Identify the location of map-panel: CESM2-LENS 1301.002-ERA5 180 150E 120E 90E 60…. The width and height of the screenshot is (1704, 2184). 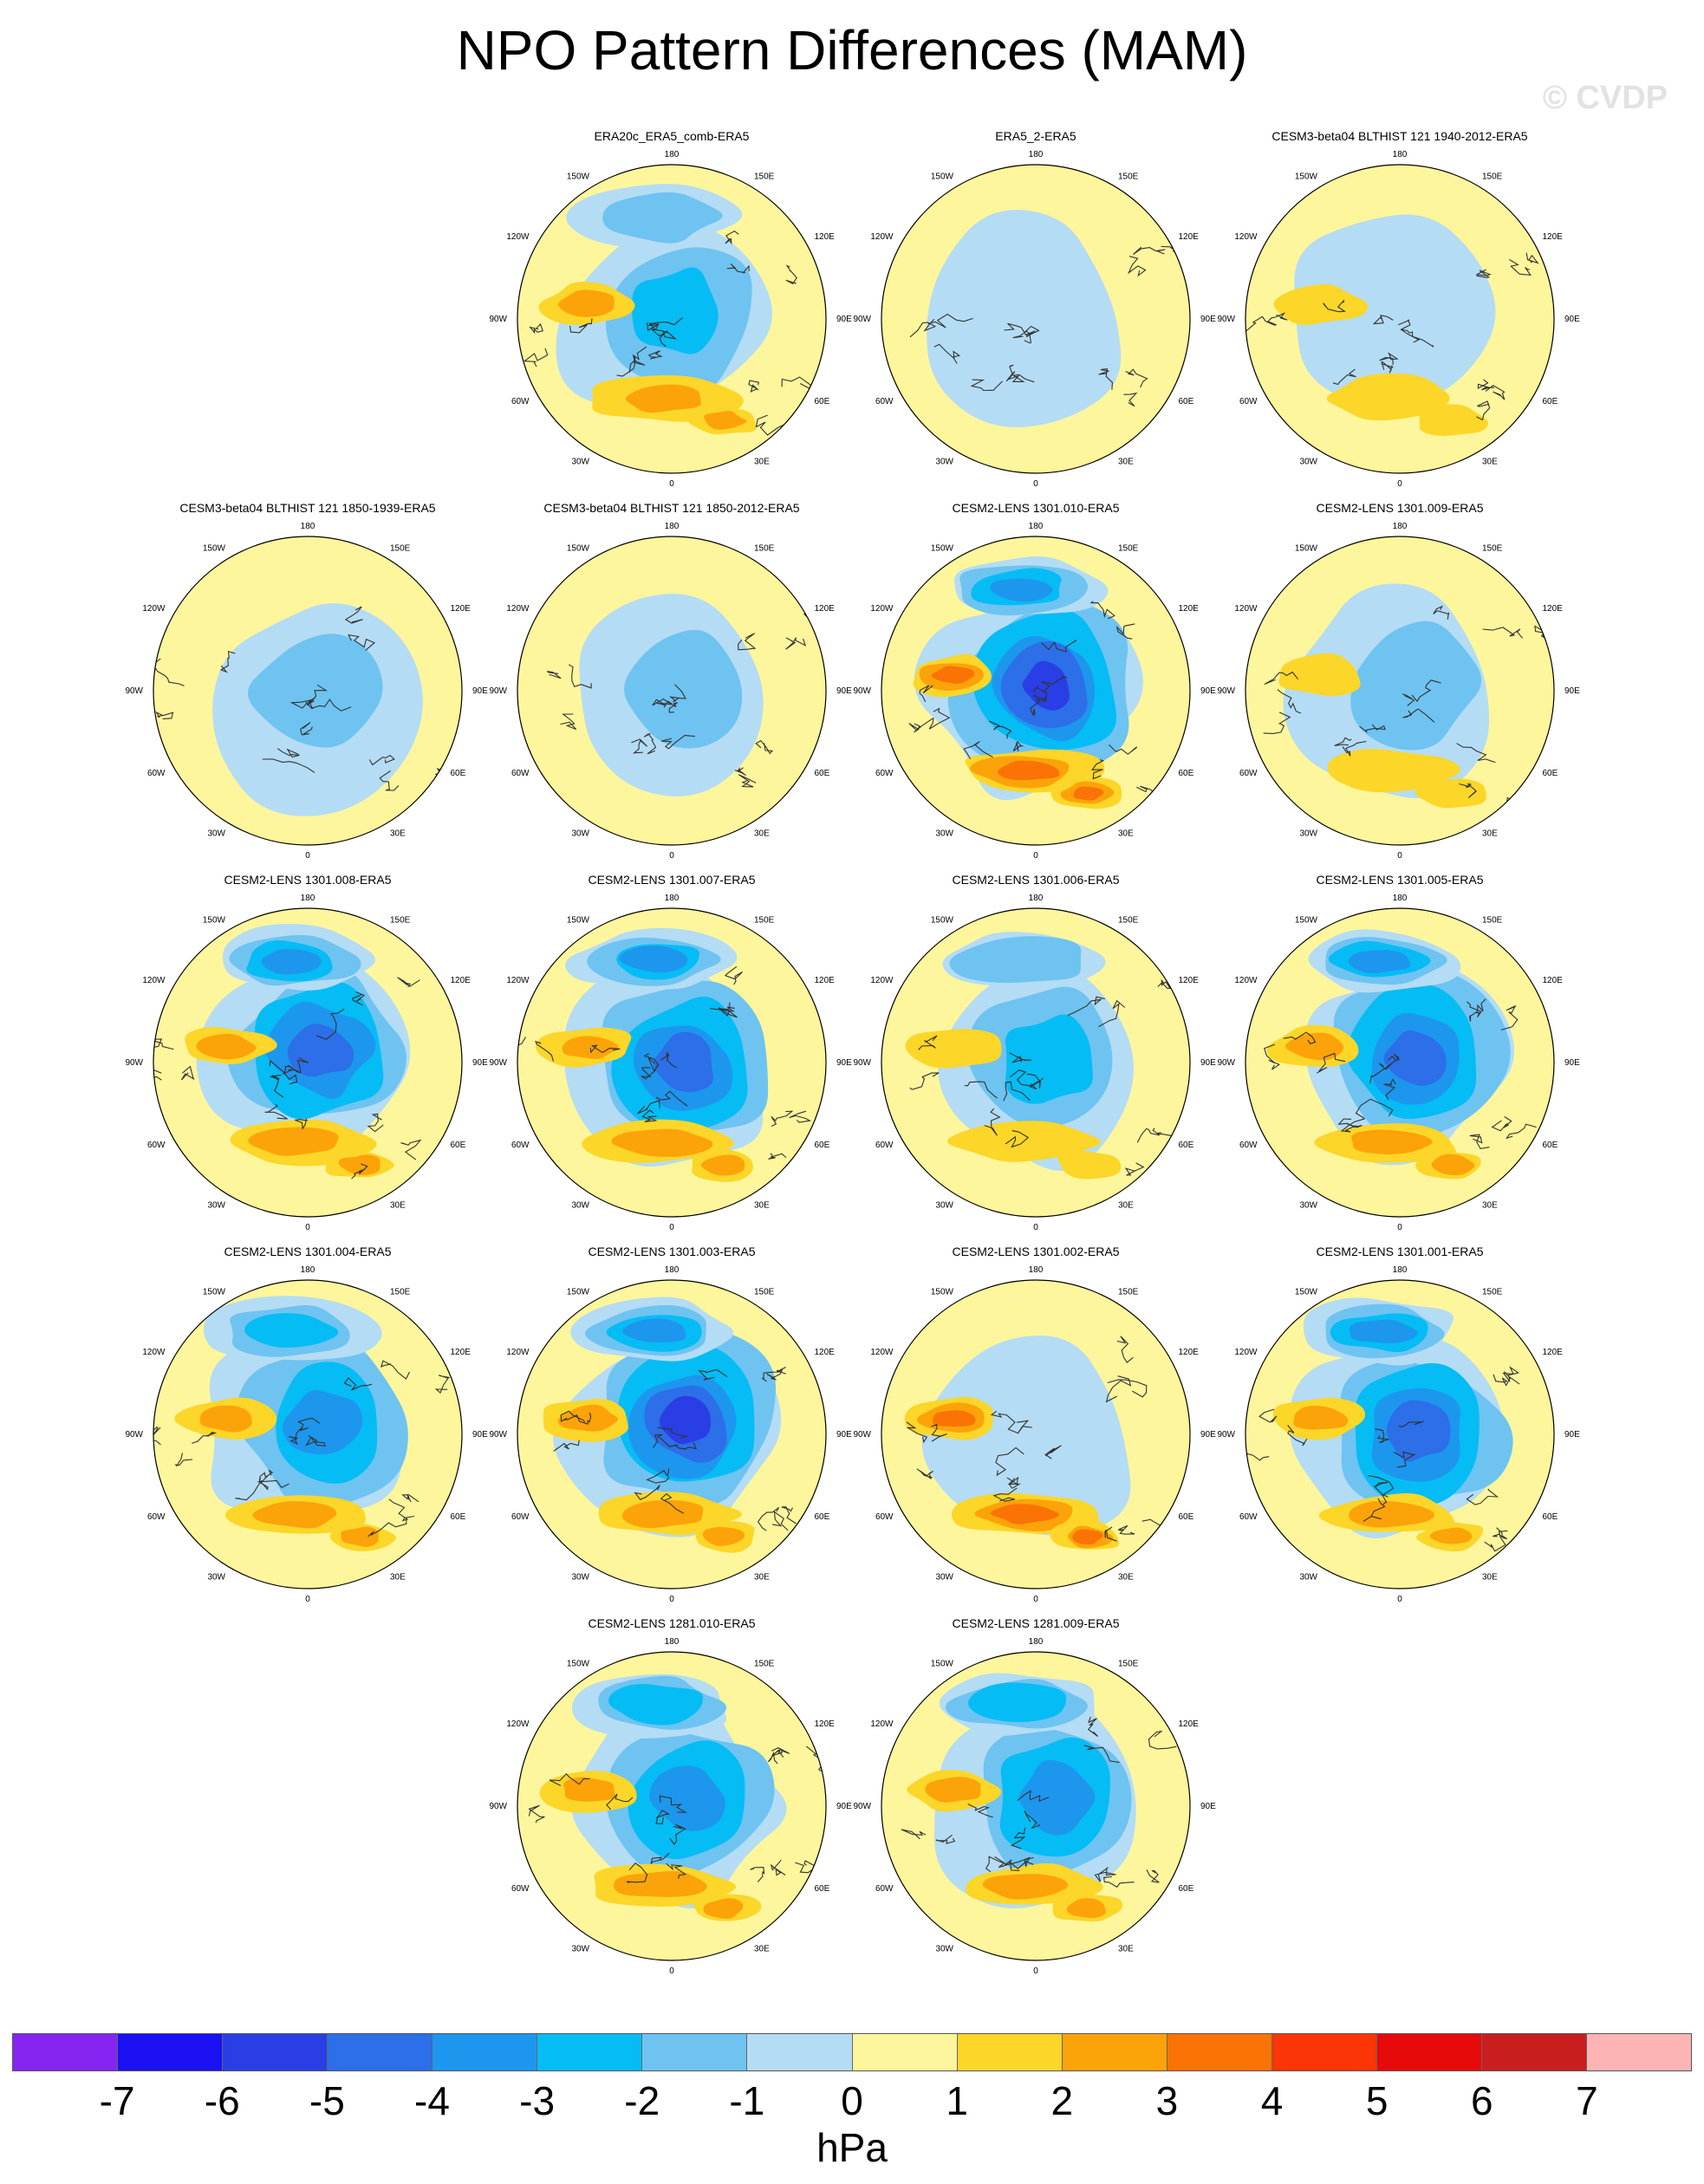
(1035, 1424).